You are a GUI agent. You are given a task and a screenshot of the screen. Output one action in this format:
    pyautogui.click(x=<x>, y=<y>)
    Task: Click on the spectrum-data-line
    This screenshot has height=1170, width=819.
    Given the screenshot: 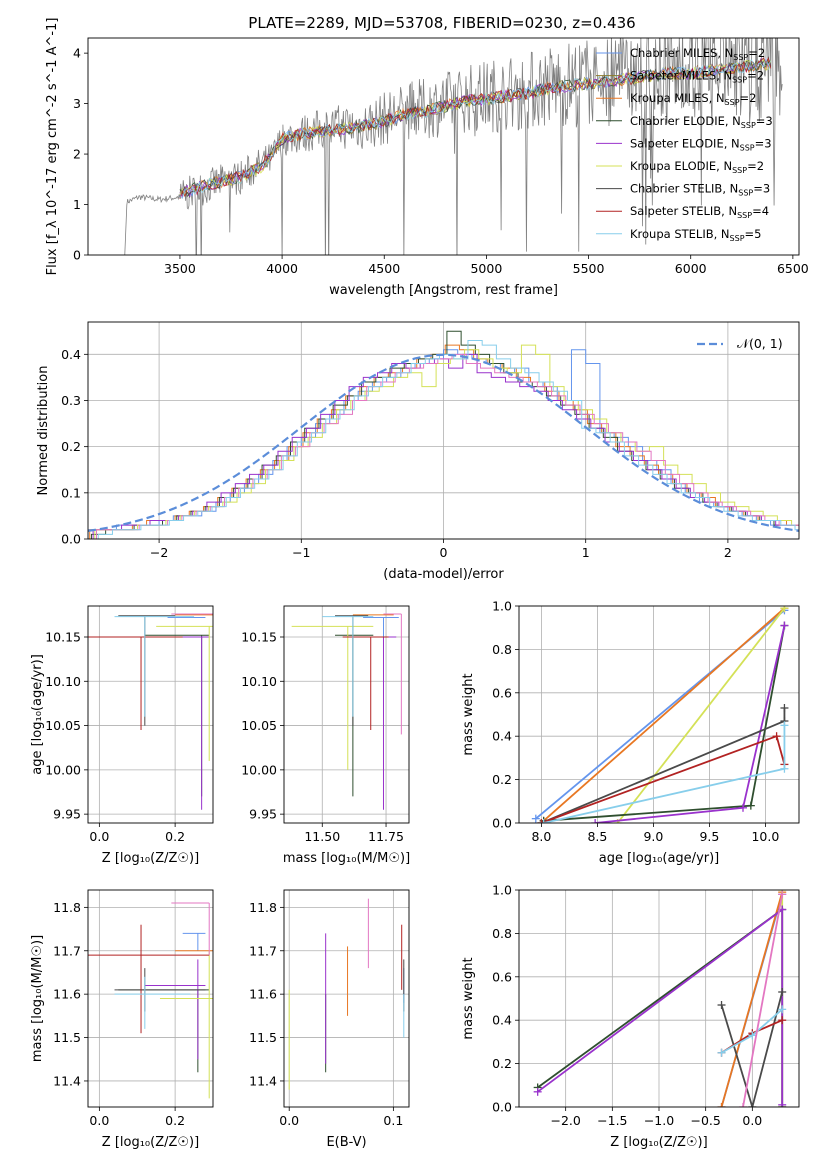 What is the action you would take?
    pyautogui.click(x=453, y=146)
    